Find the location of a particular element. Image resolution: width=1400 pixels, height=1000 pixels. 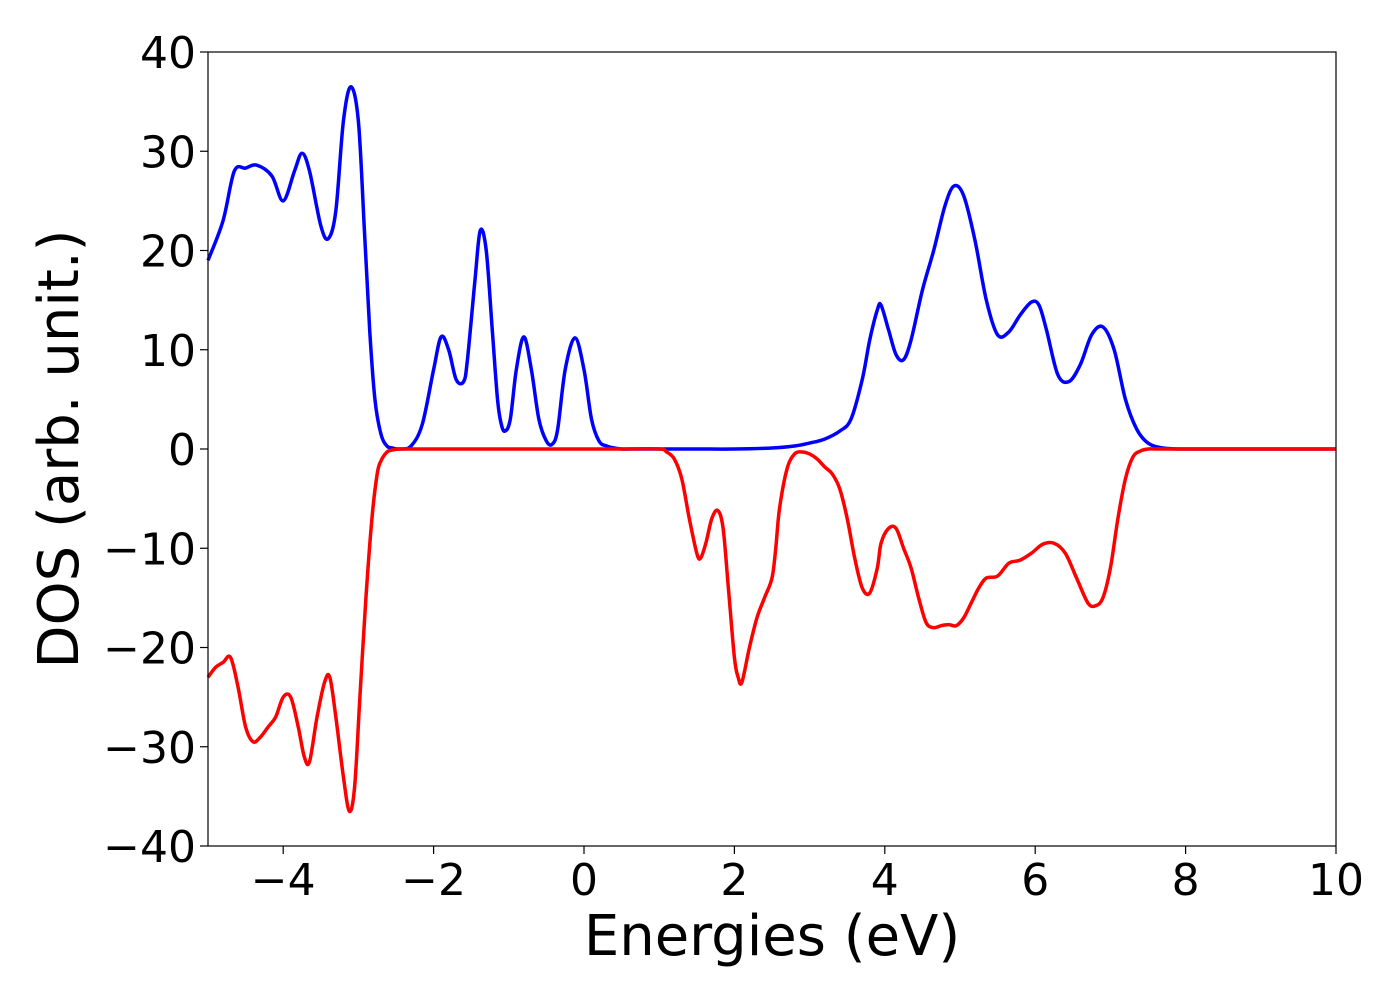

x-tick-label: −4 is located at coordinates (283, 880).